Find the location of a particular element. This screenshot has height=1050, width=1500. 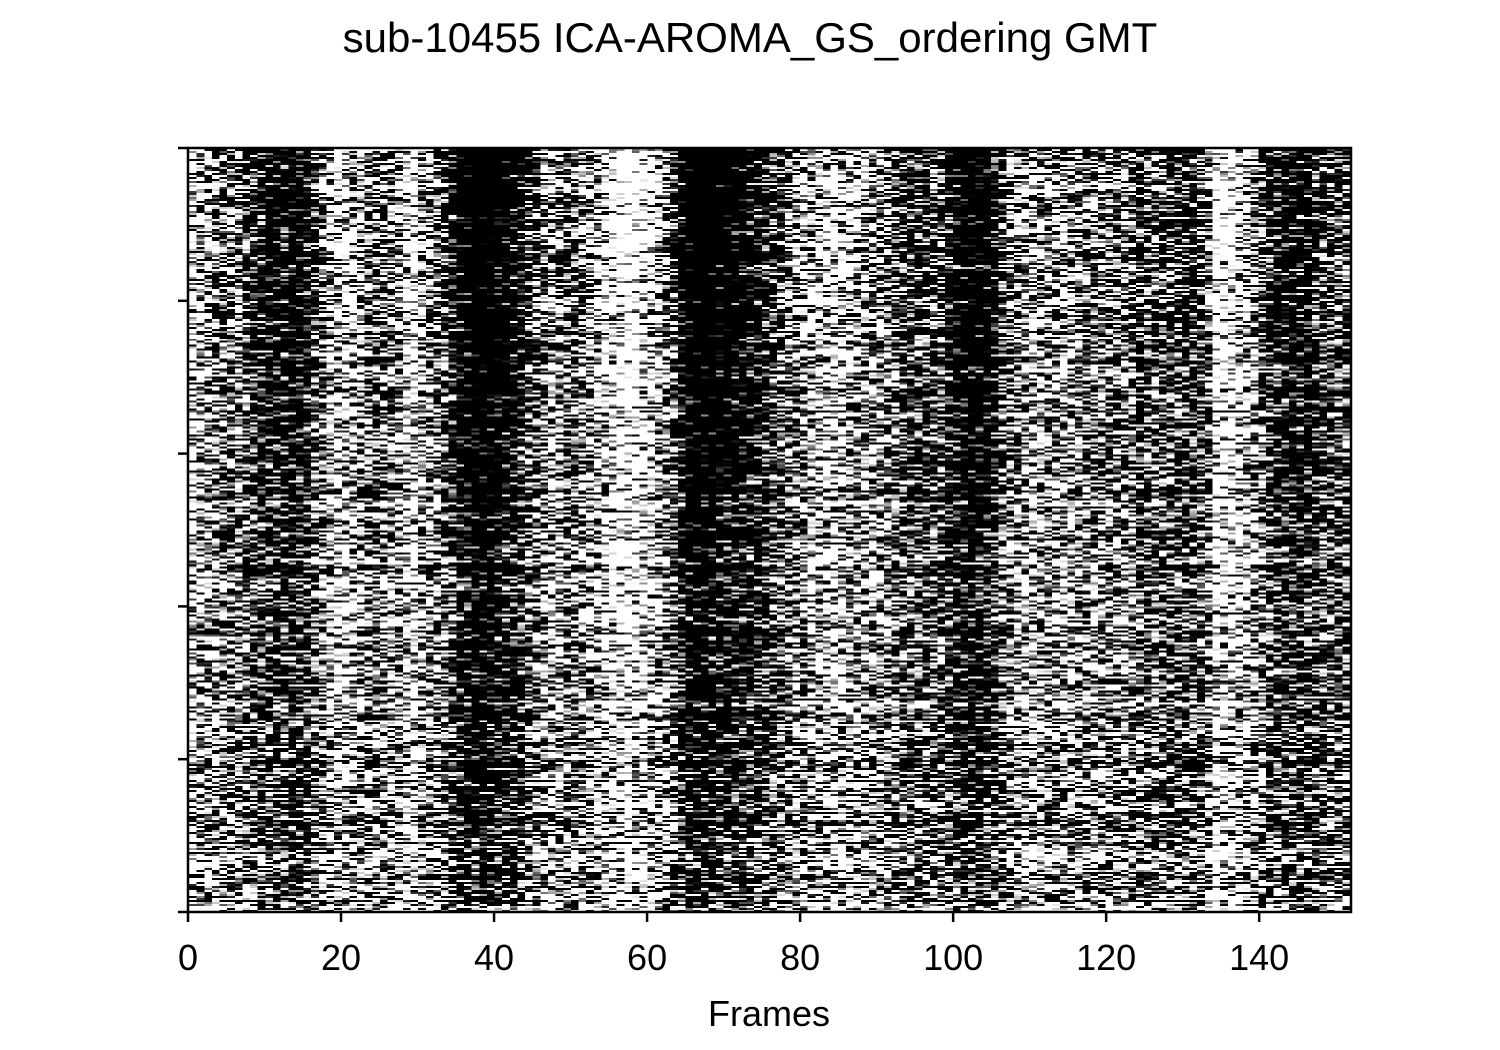

x-tick-label: 0 is located at coordinates (188, 957).